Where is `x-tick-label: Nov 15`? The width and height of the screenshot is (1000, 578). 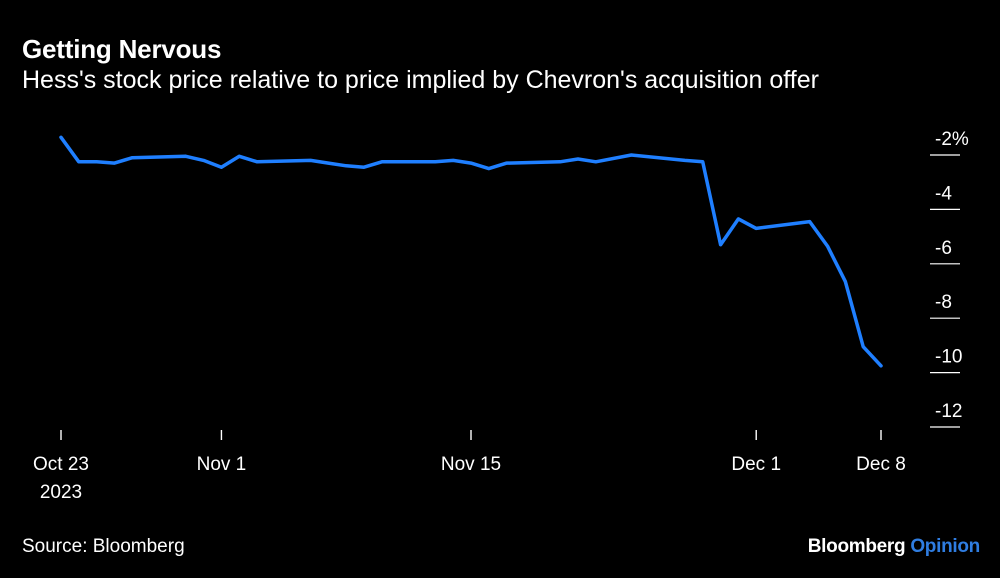
x-tick-label: Nov 15 is located at coordinates (471, 464).